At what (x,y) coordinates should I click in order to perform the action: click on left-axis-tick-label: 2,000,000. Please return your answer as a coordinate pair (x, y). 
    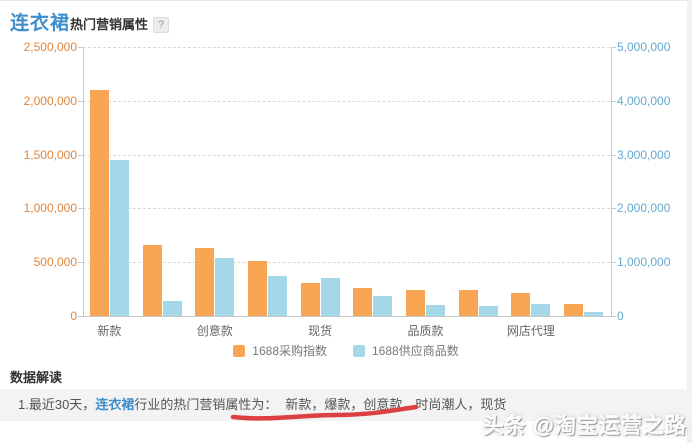
    Looking at the image, I should click on (50, 100).